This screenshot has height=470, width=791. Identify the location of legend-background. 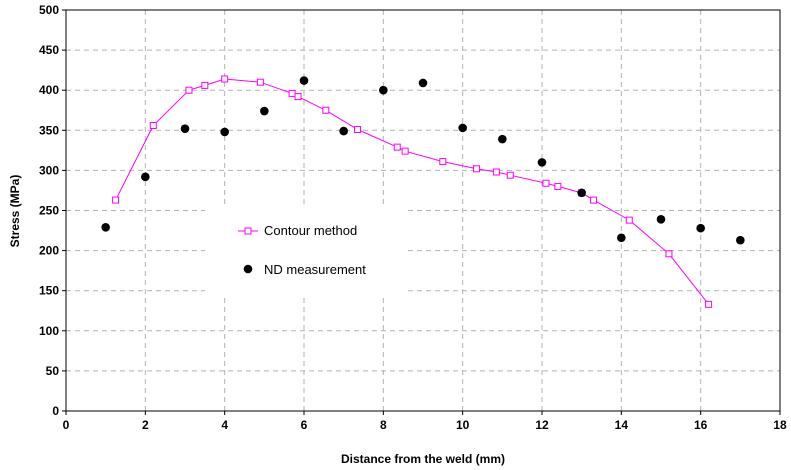
(305, 250).